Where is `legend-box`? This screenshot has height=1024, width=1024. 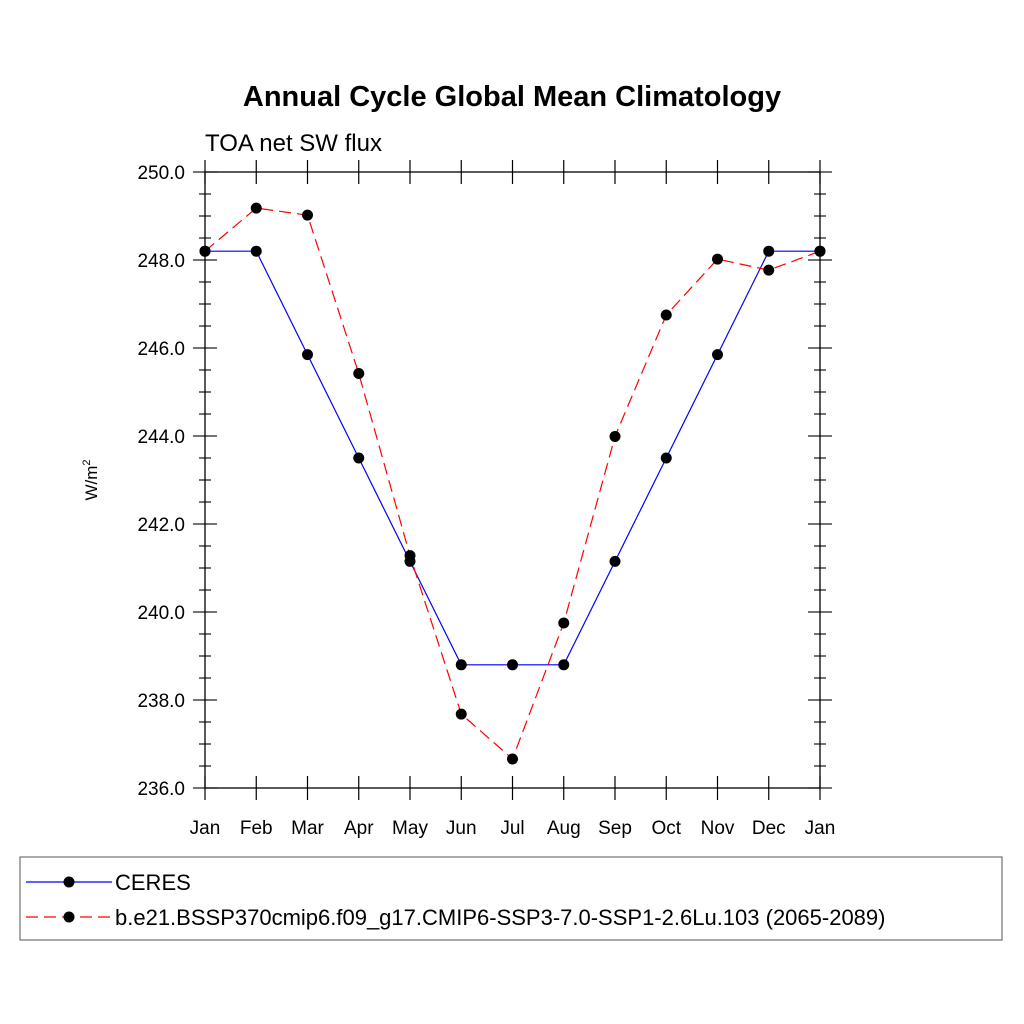
legend-box is located at coordinates (511, 898).